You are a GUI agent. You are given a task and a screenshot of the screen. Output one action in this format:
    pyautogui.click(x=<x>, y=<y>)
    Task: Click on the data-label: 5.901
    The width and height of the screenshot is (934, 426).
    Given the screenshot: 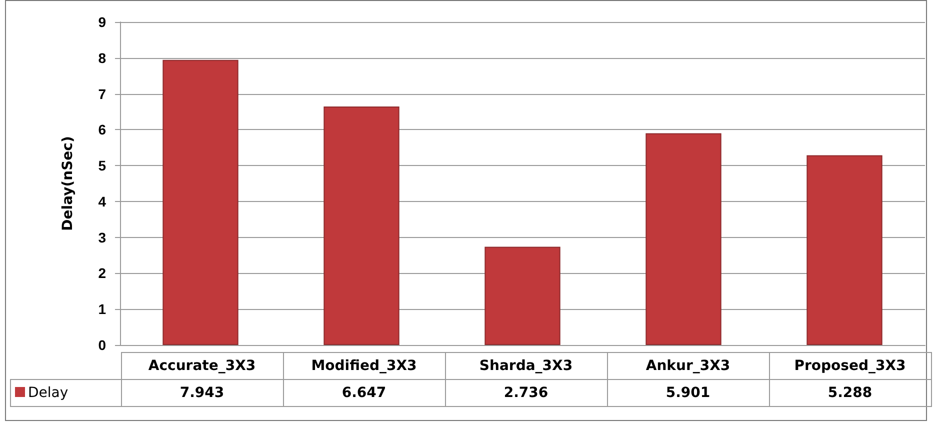 What is the action you would take?
    pyautogui.click(x=688, y=393)
    